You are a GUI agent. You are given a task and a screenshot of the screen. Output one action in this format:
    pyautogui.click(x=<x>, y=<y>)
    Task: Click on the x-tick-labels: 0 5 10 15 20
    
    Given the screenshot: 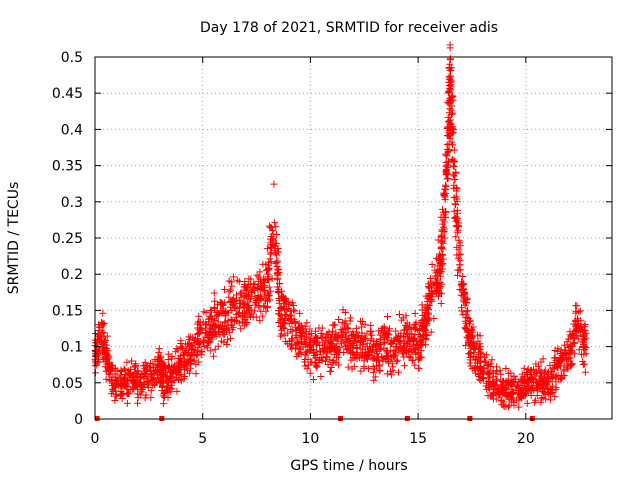 What is the action you would take?
    pyautogui.click(x=313, y=439)
    